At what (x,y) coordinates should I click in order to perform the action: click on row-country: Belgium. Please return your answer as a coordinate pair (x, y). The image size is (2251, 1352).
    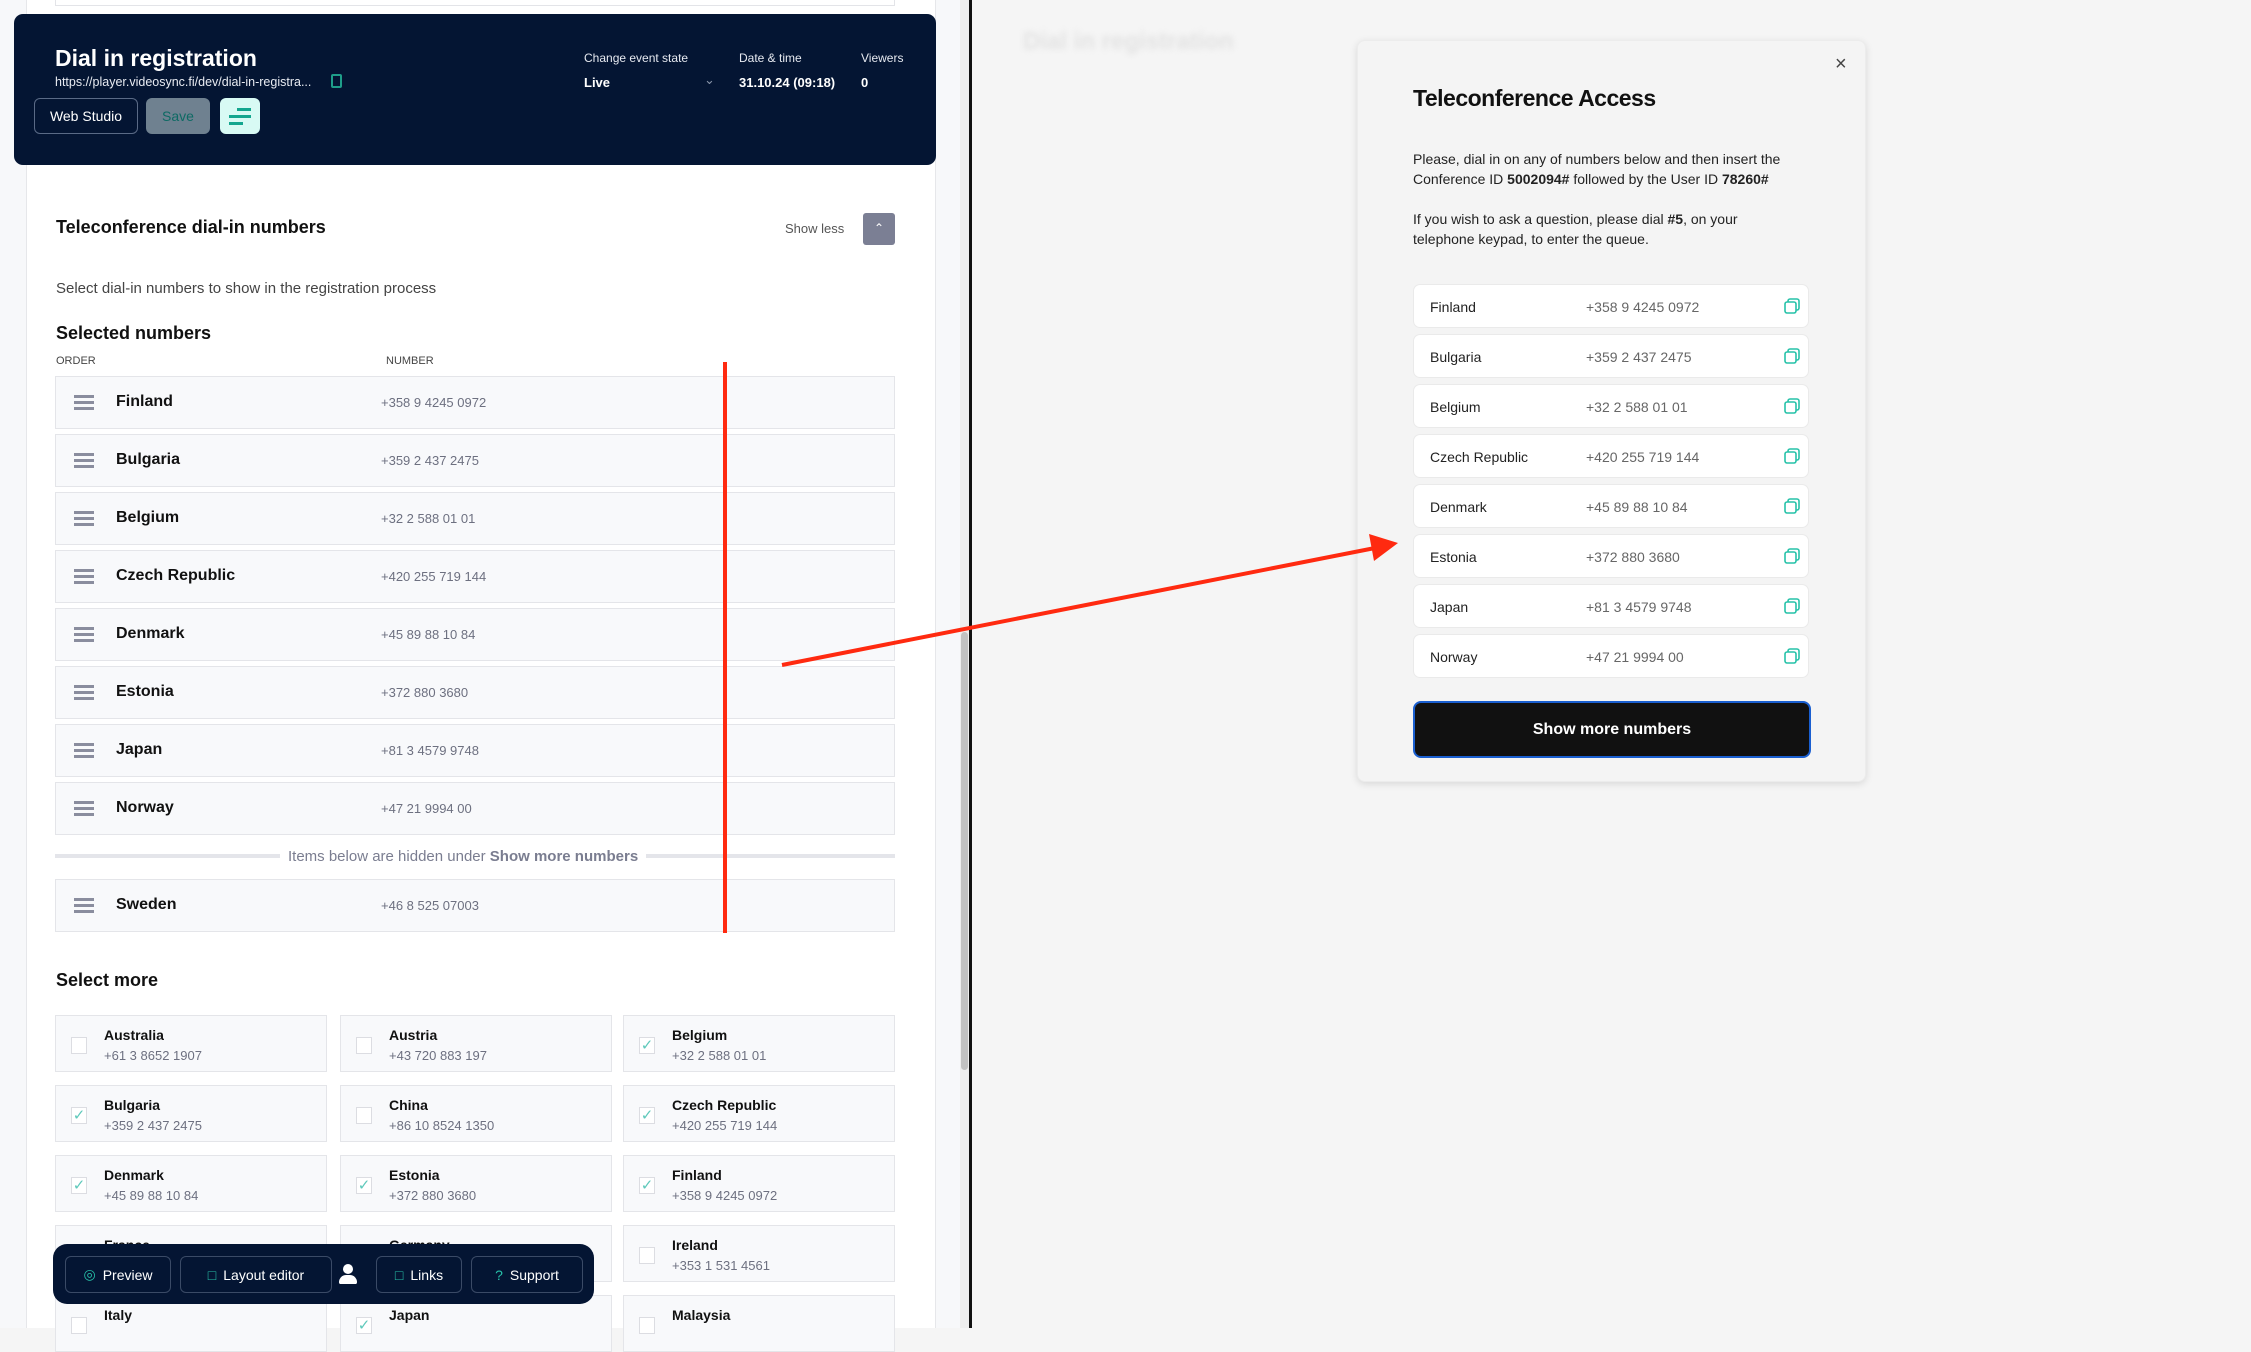
    Looking at the image, I should click on (1455, 407).